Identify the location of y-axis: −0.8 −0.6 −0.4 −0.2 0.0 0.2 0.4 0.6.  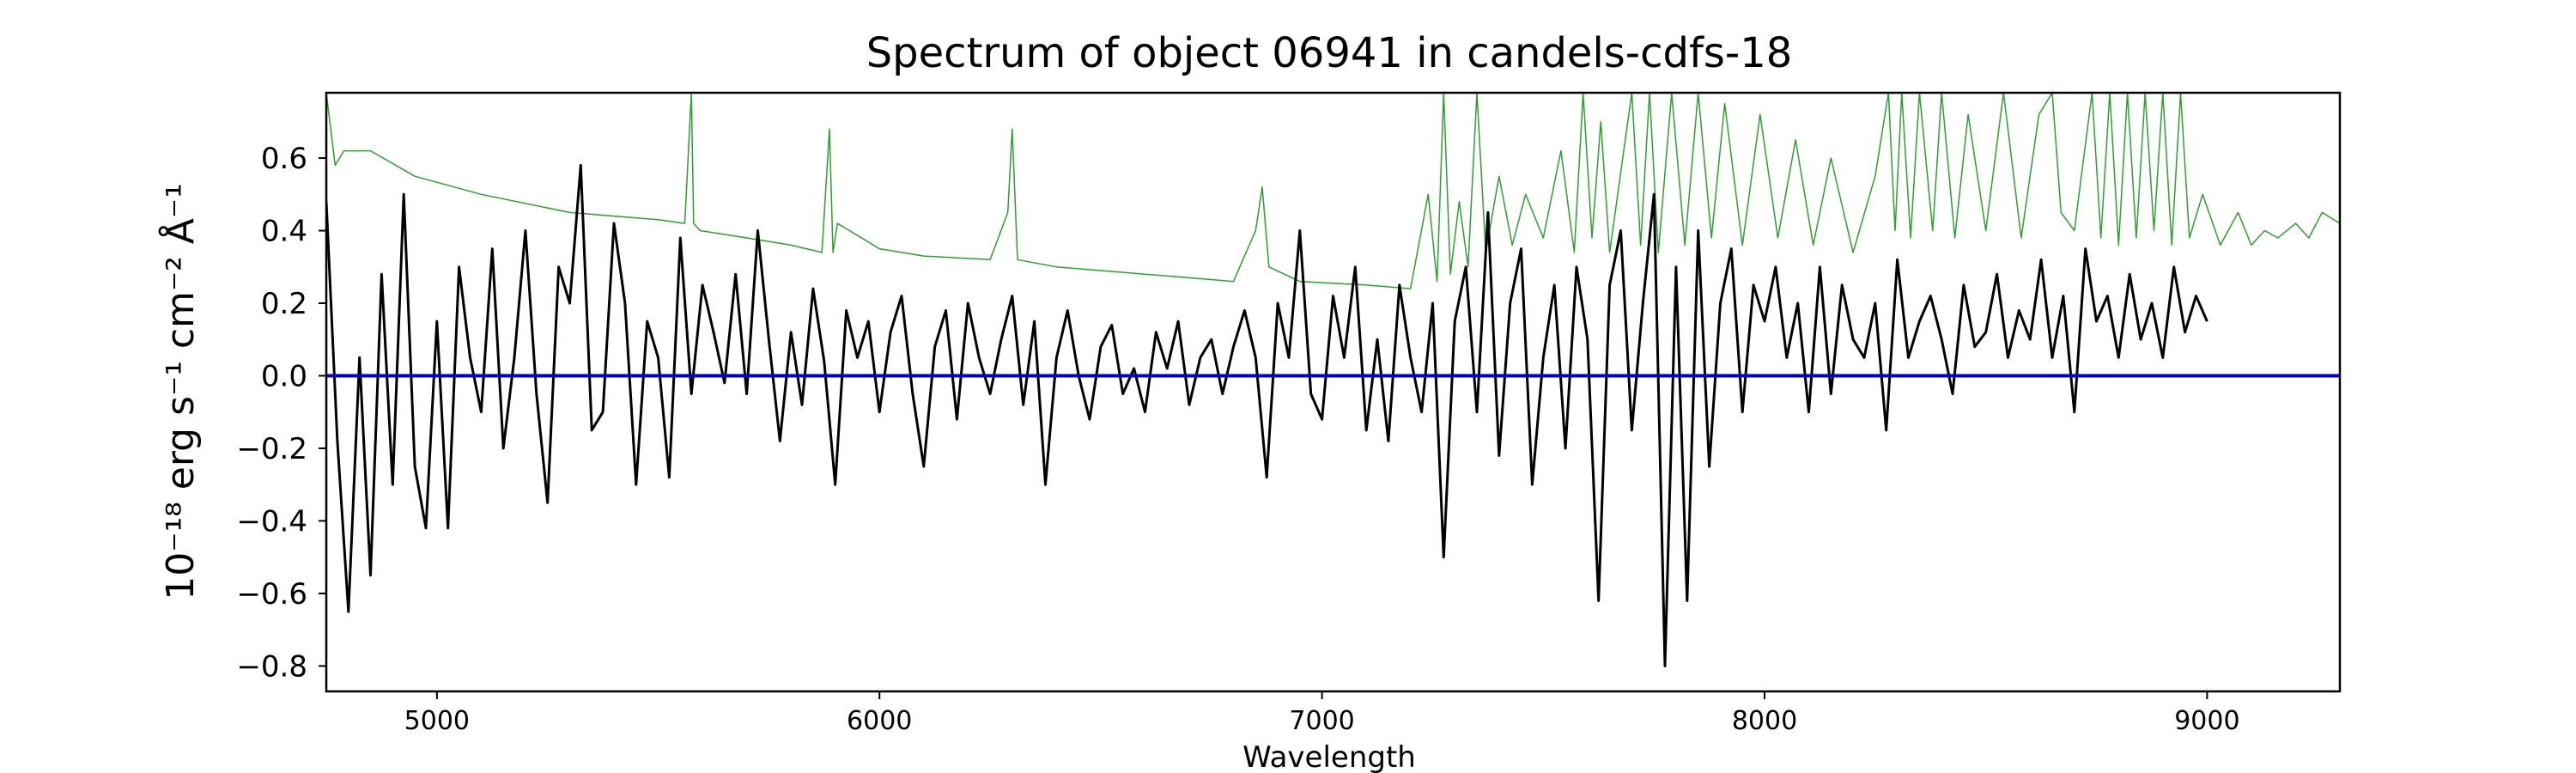
(281, 413).